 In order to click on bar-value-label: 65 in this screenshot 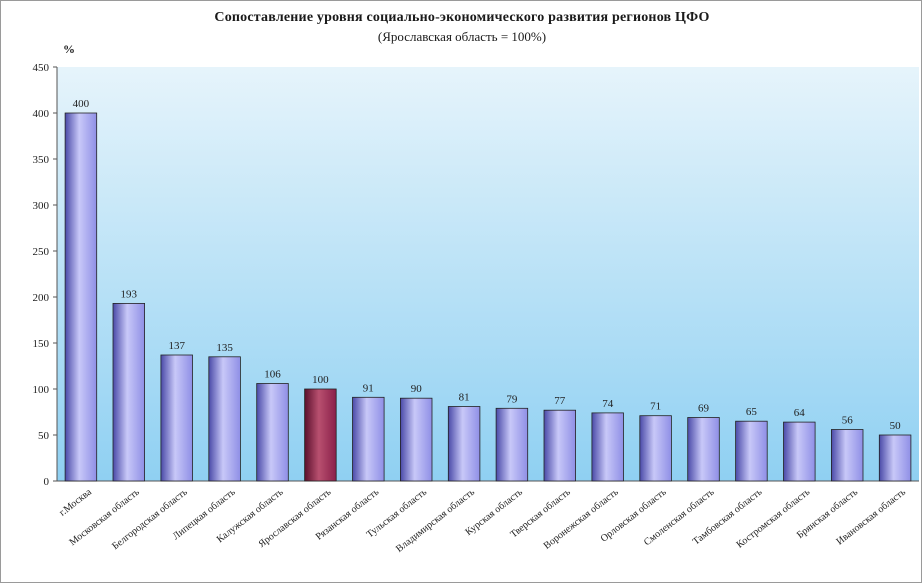, I will do `click(752, 412)`.